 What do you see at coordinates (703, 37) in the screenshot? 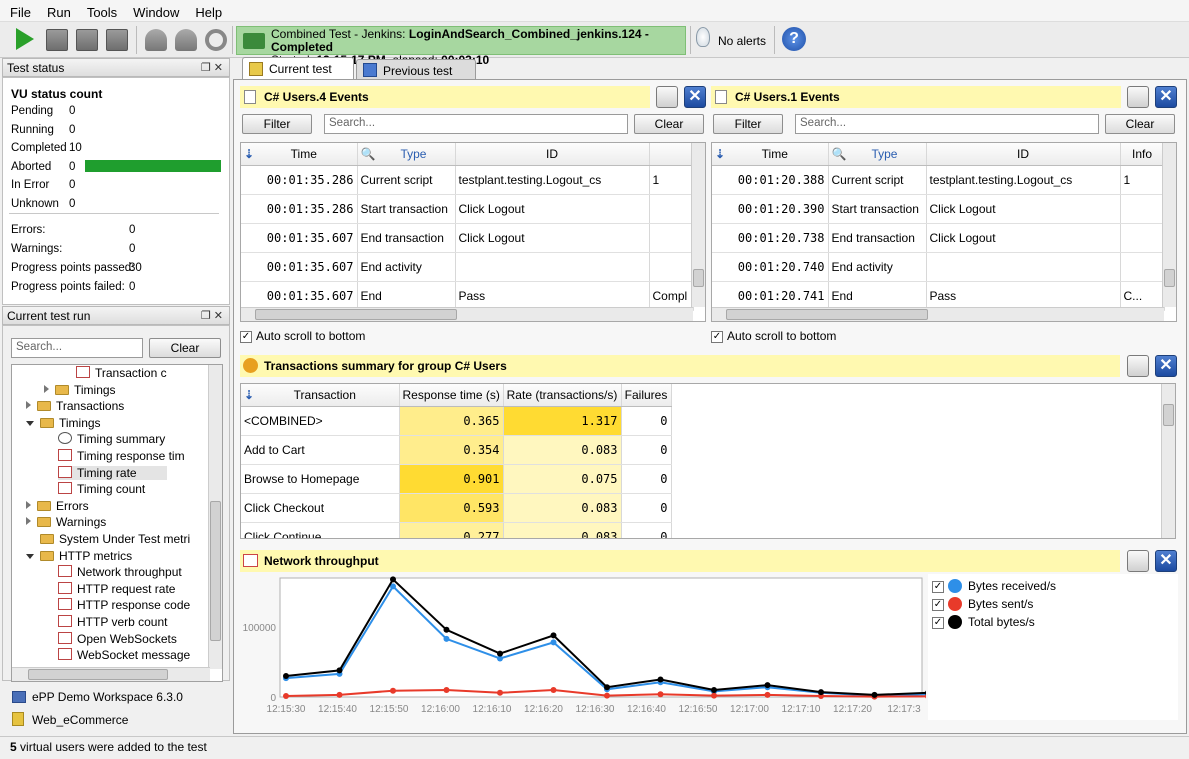
I see `alerts-bulb-icon` at bounding box center [703, 37].